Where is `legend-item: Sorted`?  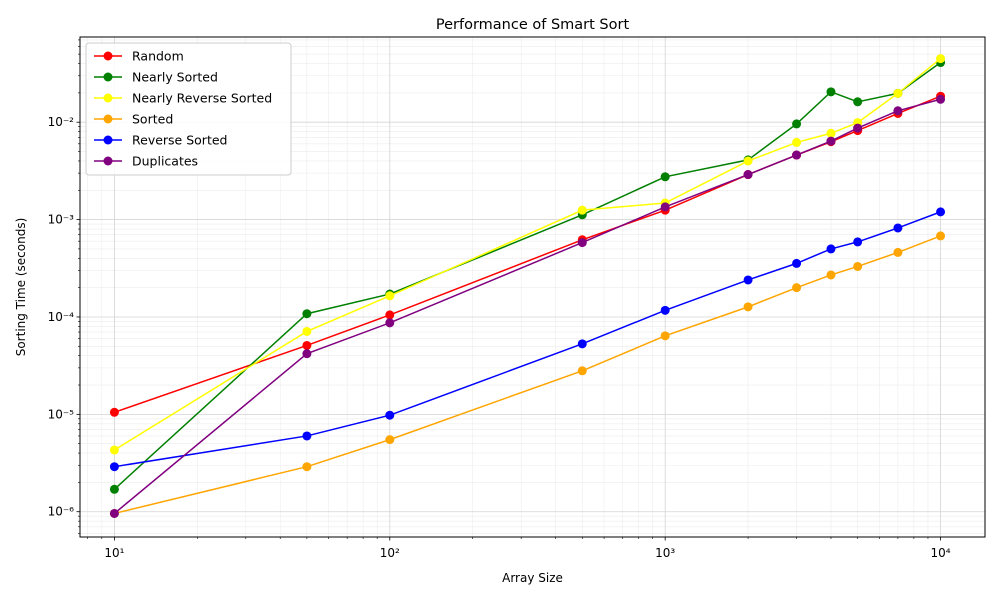
legend-item: Sorted is located at coordinates (133, 119).